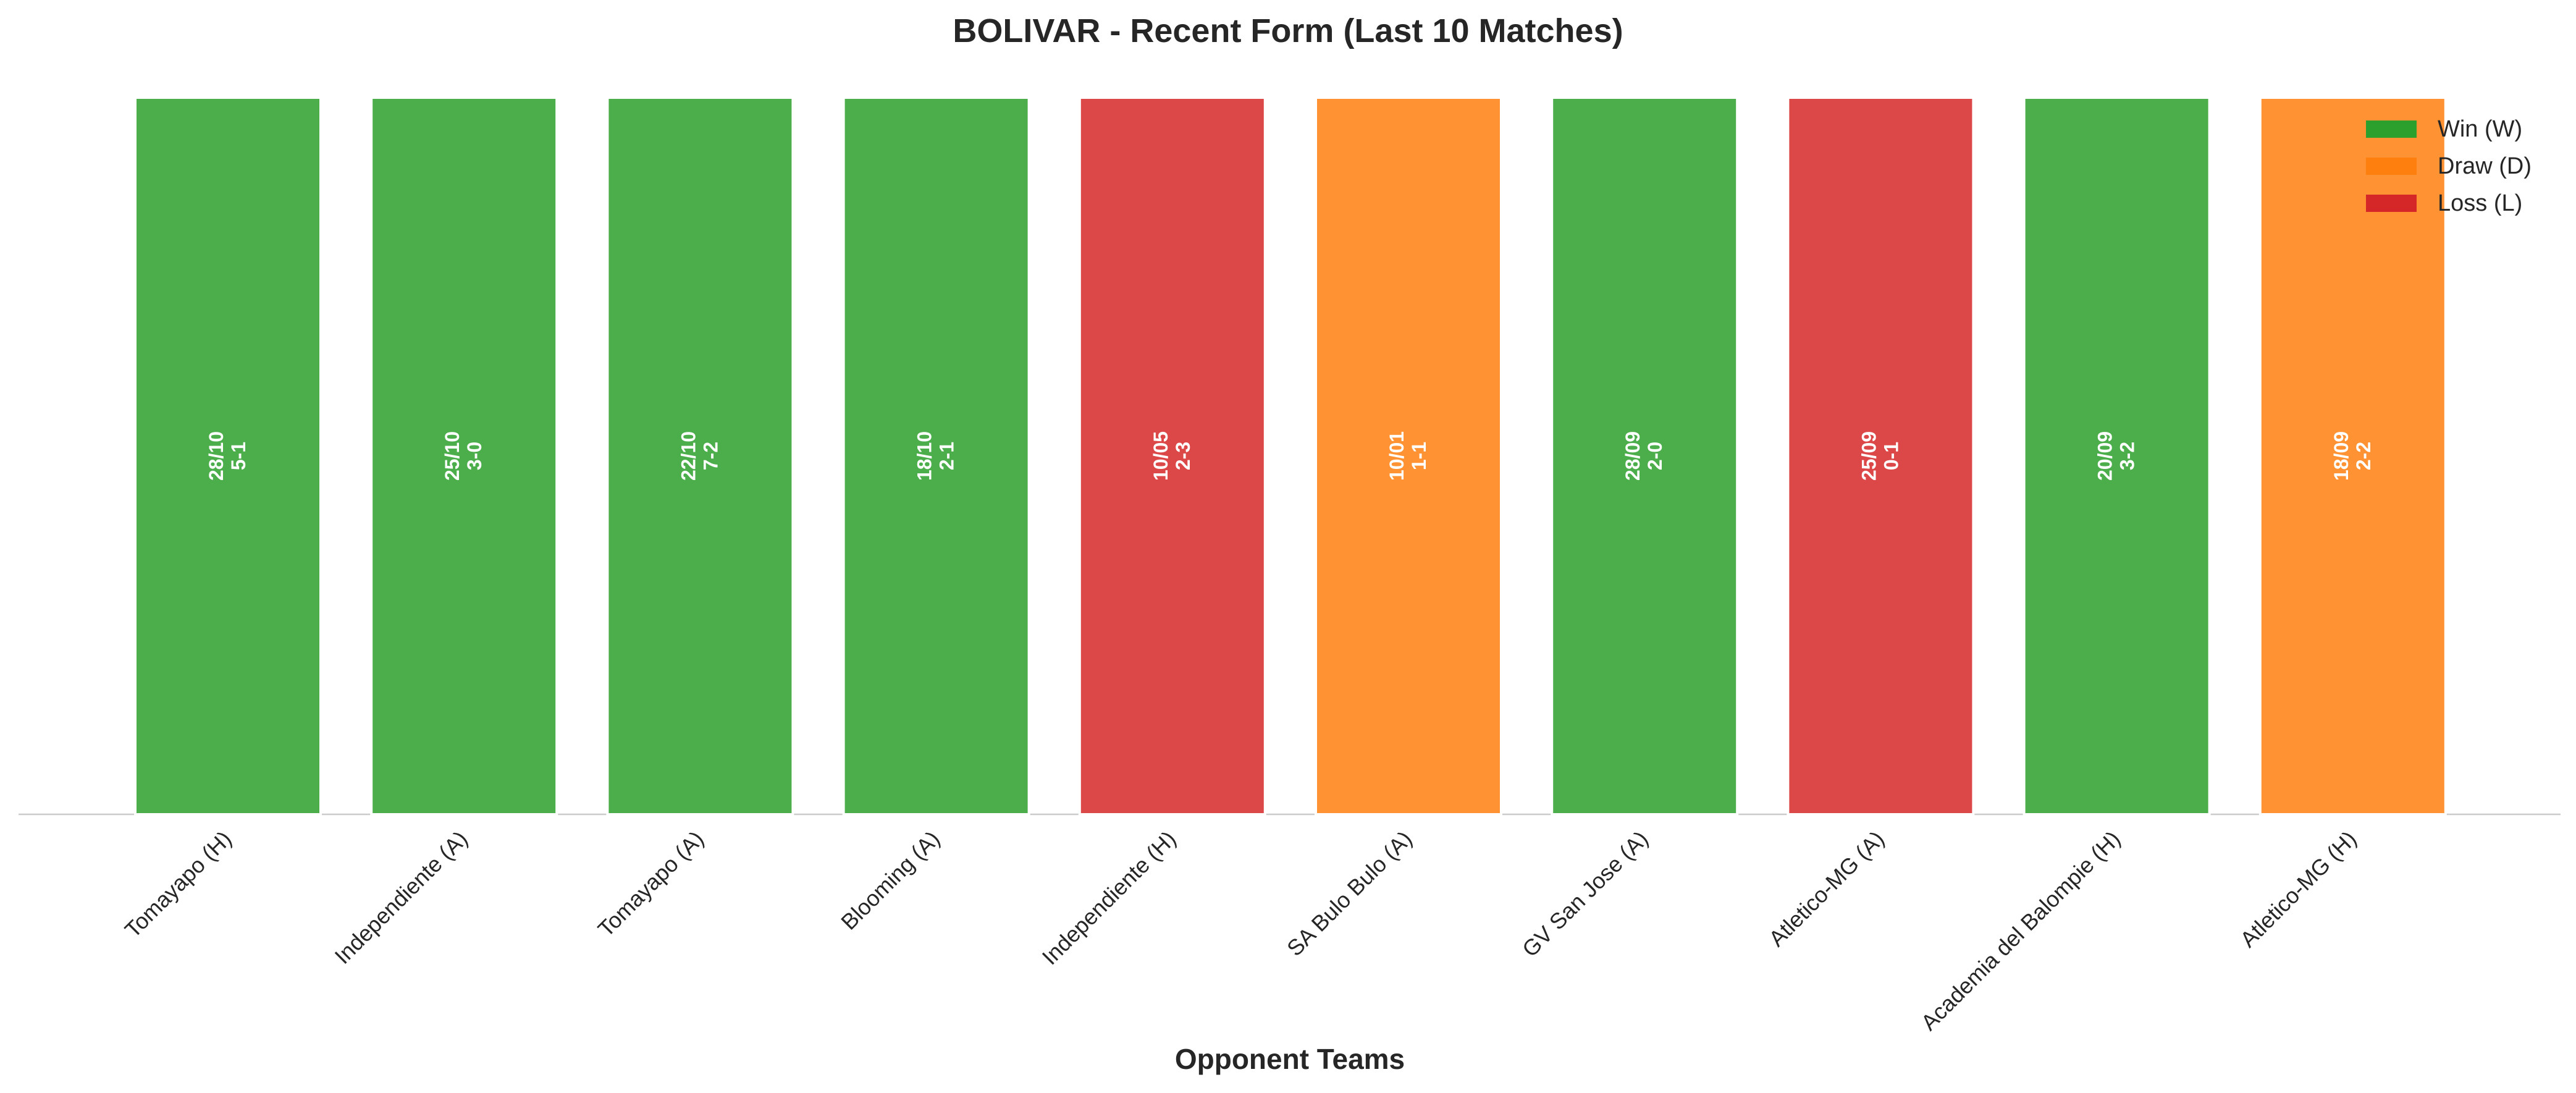  Describe the element at coordinates (1891, 456) in the screenshot. I see `bar-score-8: 0-1` at that location.